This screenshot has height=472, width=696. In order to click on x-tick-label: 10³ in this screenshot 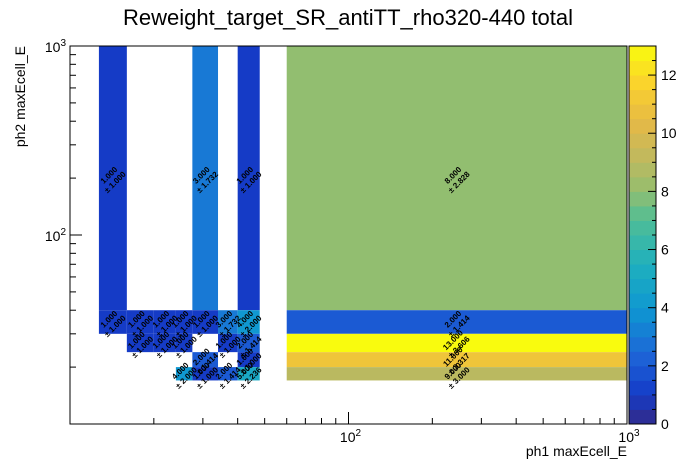, I will do `click(629, 436)`.